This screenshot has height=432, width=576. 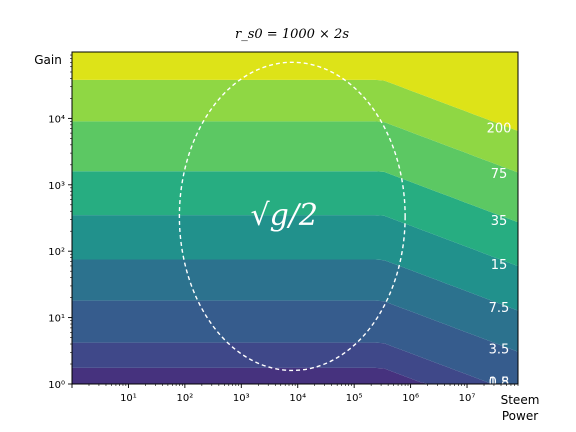 What do you see at coordinates (499, 265) in the screenshot?
I see `level-label-4: 15` at bounding box center [499, 265].